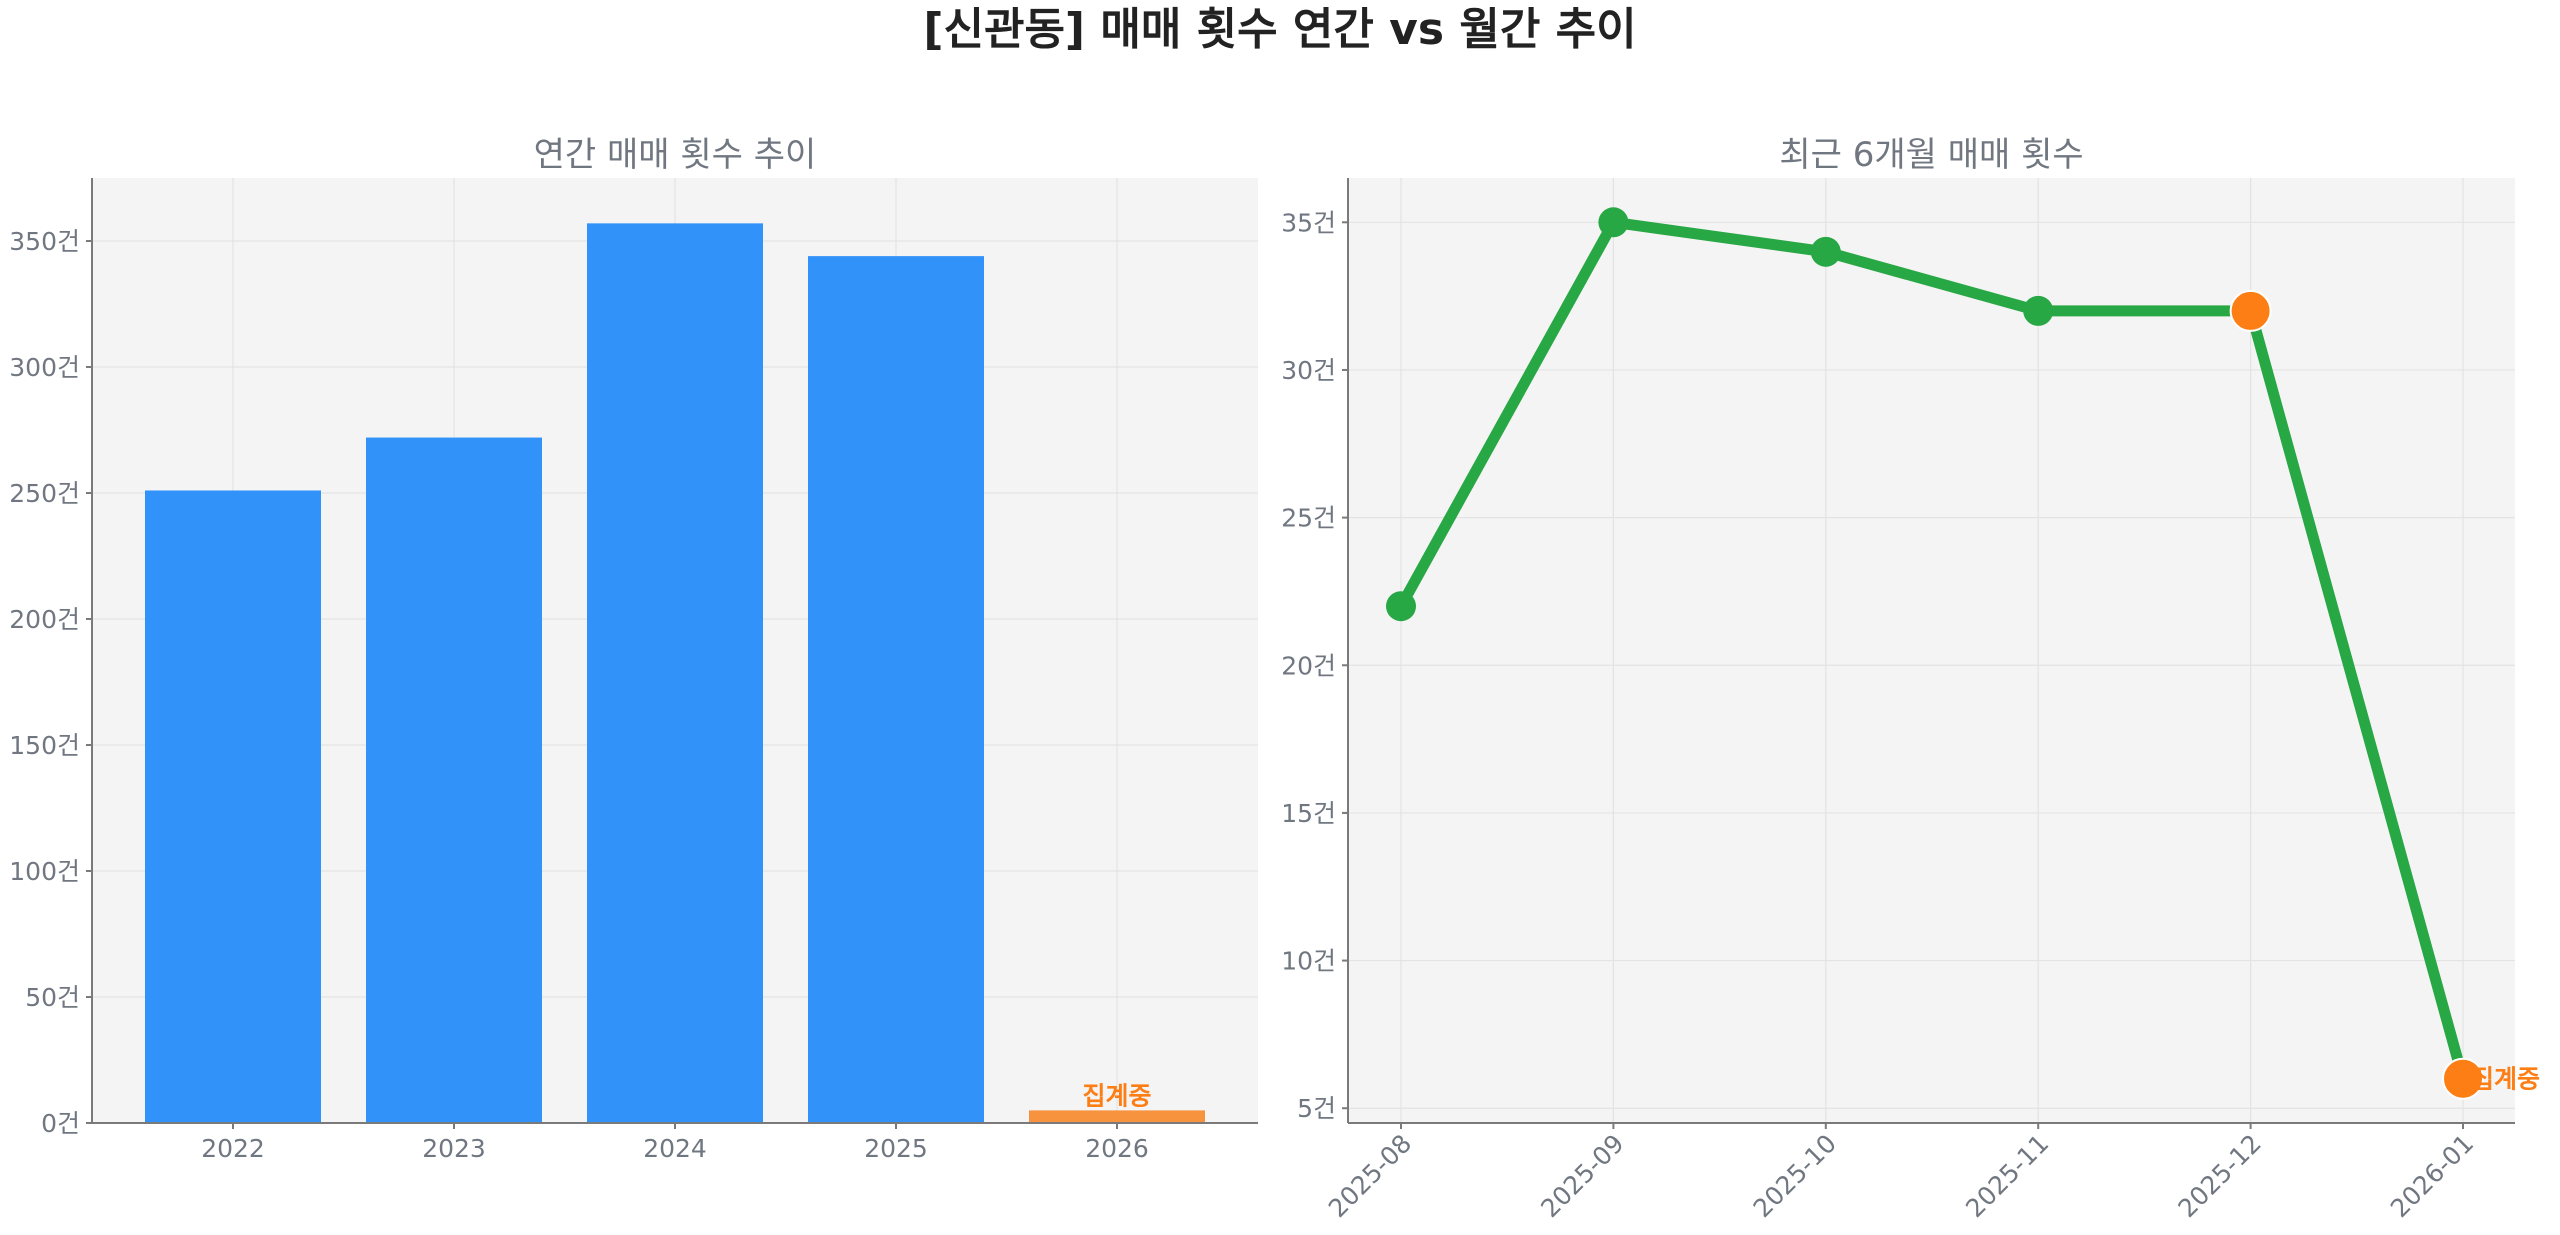 The width and height of the screenshot is (2560, 1235). Describe the element at coordinates (44, 241) in the screenshot. I see `y-tick-label: 350건` at that location.